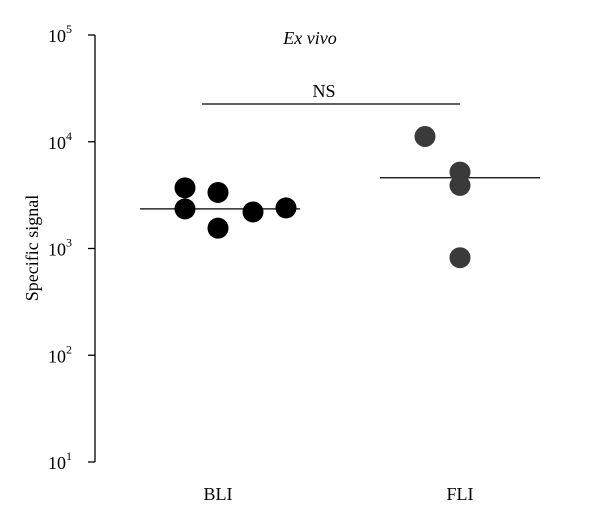 The image size is (600, 526). What do you see at coordinates (32, 248) in the screenshot?
I see `y-axis-label: Specific signal` at bounding box center [32, 248].